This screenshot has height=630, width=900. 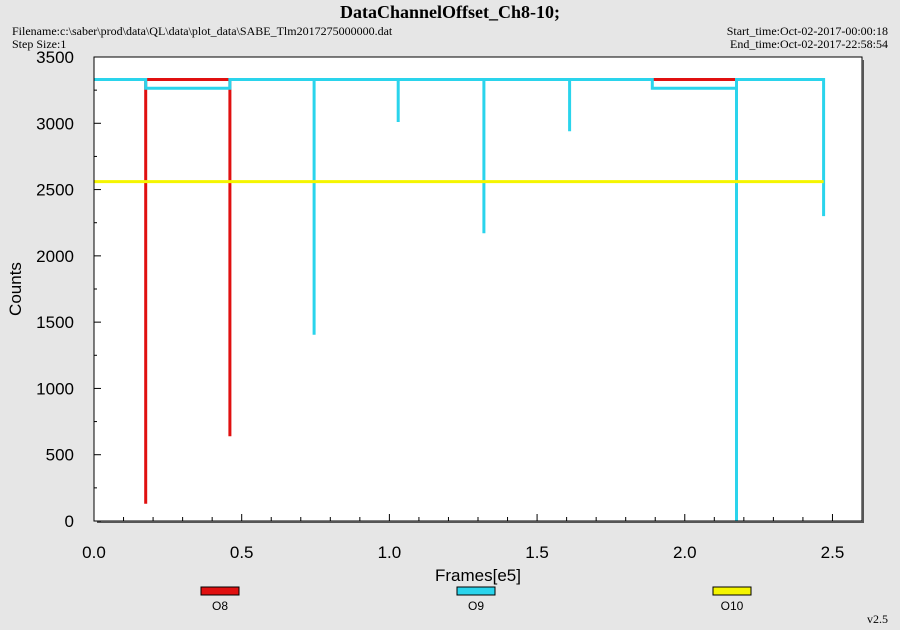 What do you see at coordinates (220, 606) in the screenshot?
I see `legend-label-o8: O8` at bounding box center [220, 606].